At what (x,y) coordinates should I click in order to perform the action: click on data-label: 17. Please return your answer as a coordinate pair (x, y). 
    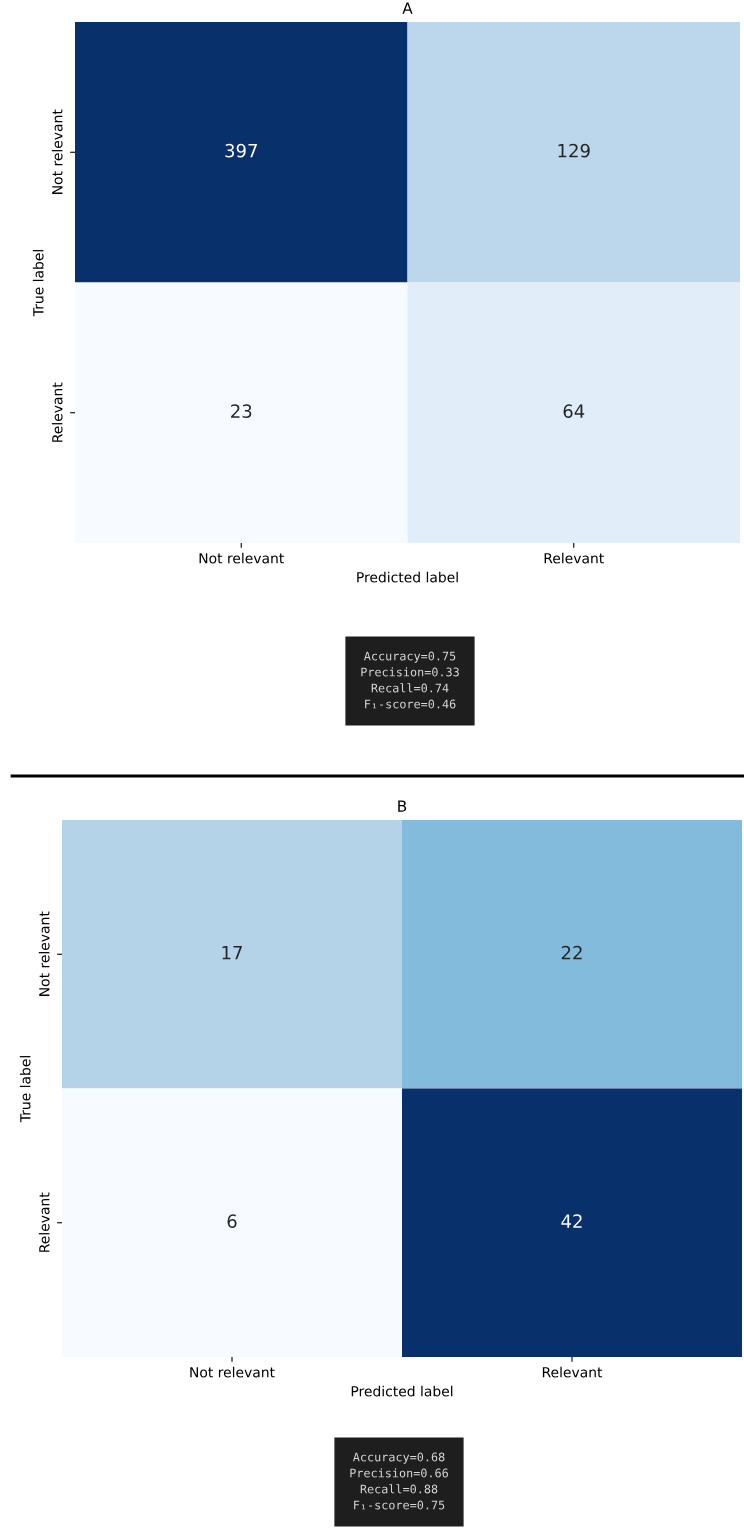
    Looking at the image, I should click on (232, 953).